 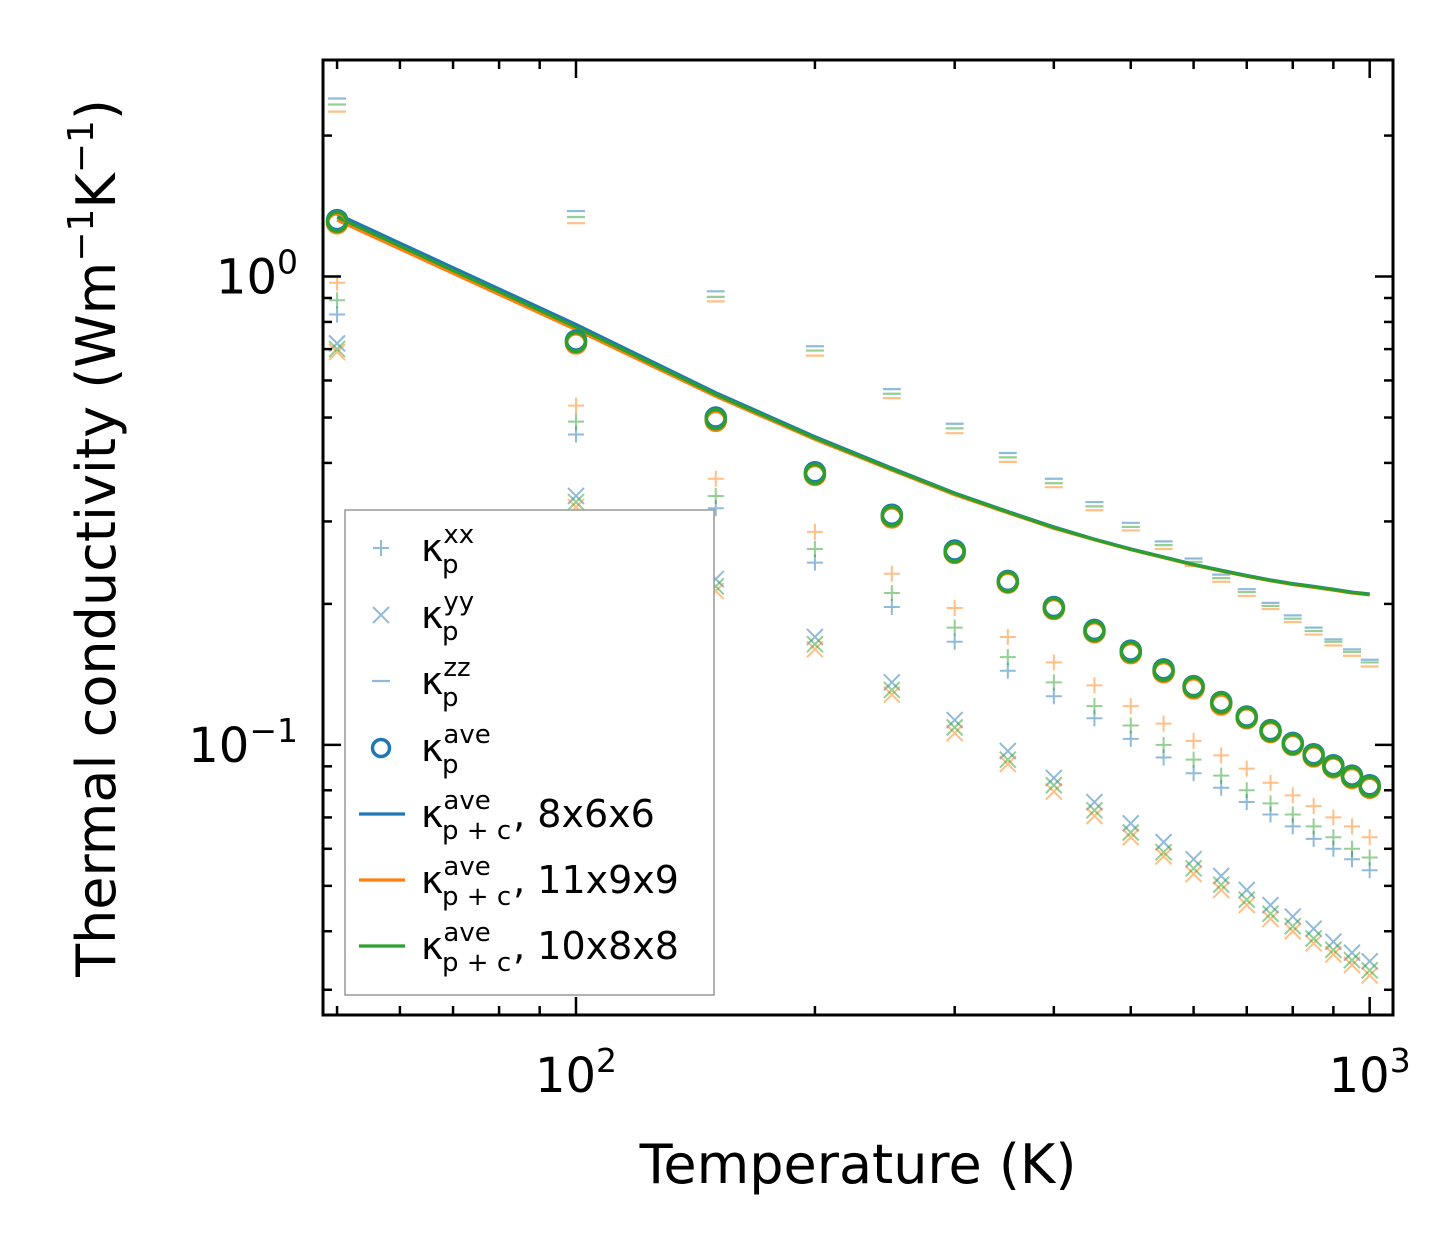 What do you see at coordinates (1370, 1072) in the screenshot?
I see `x-tick-label: 10³` at bounding box center [1370, 1072].